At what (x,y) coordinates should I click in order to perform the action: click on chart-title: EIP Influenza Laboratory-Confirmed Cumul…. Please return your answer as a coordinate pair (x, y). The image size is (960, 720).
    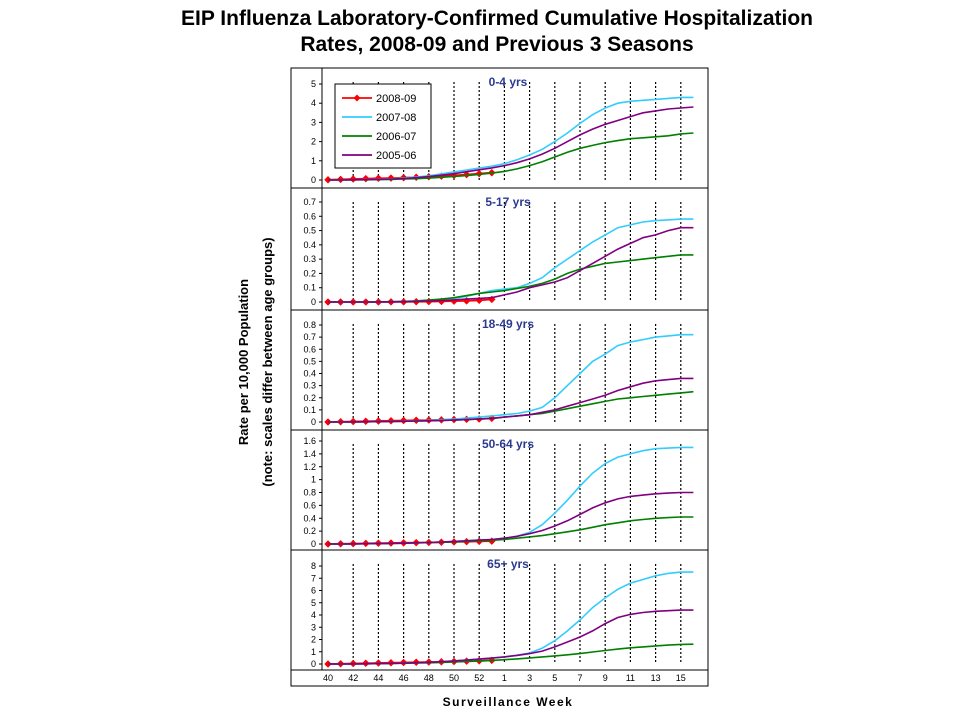
    Looking at the image, I should click on (480, 32).